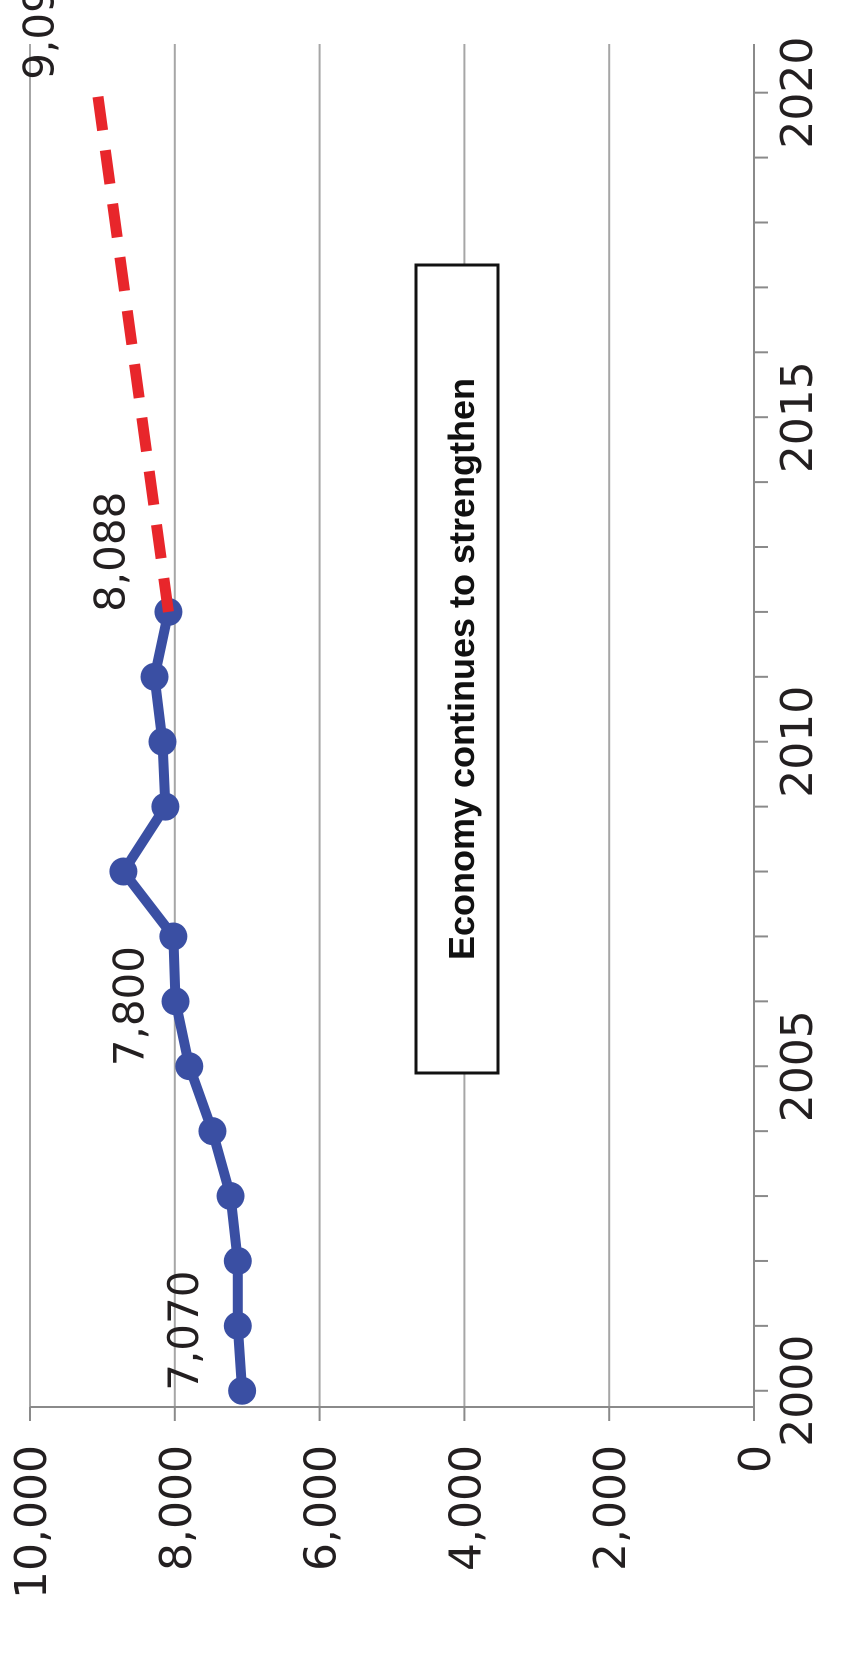 The height and width of the screenshot is (1658, 845). Describe the element at coordinates (39, 40) in the screenshot. I see `data-label: 9,093` at that location.